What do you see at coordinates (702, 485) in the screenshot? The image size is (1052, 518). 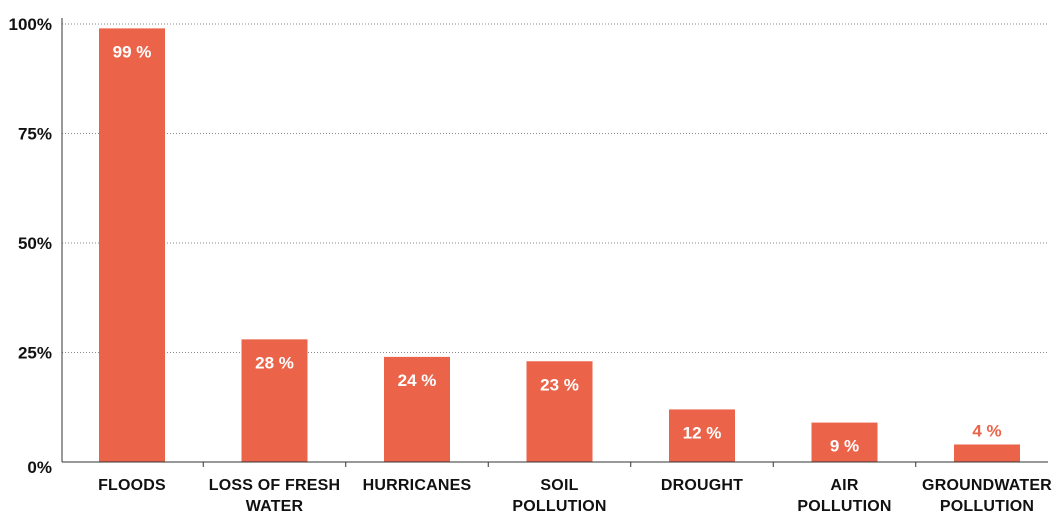 I see `x-tick-label: DROUGHT` at bounding box center [702, 485].